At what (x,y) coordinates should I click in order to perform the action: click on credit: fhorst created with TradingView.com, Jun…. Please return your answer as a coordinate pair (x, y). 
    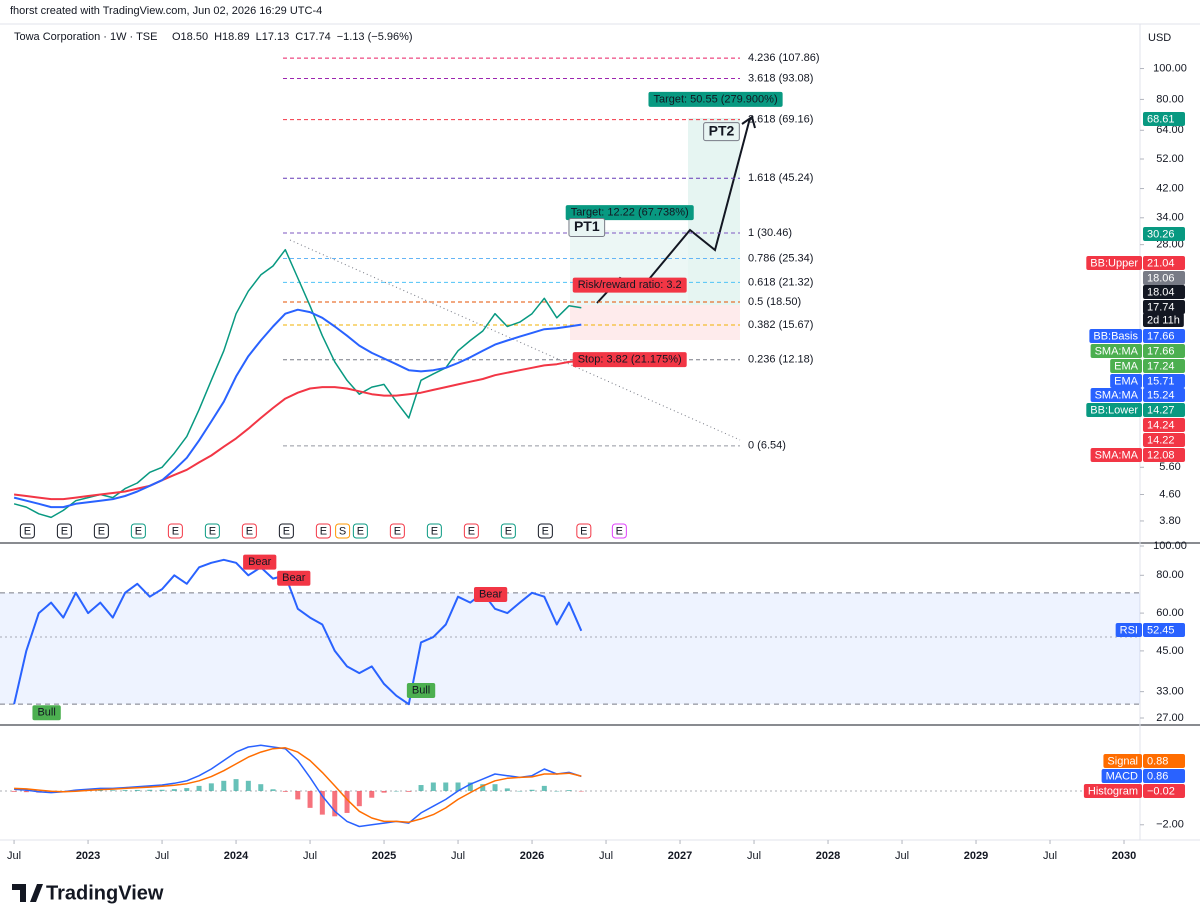
    Looking at the image, I should click on (166, 11).